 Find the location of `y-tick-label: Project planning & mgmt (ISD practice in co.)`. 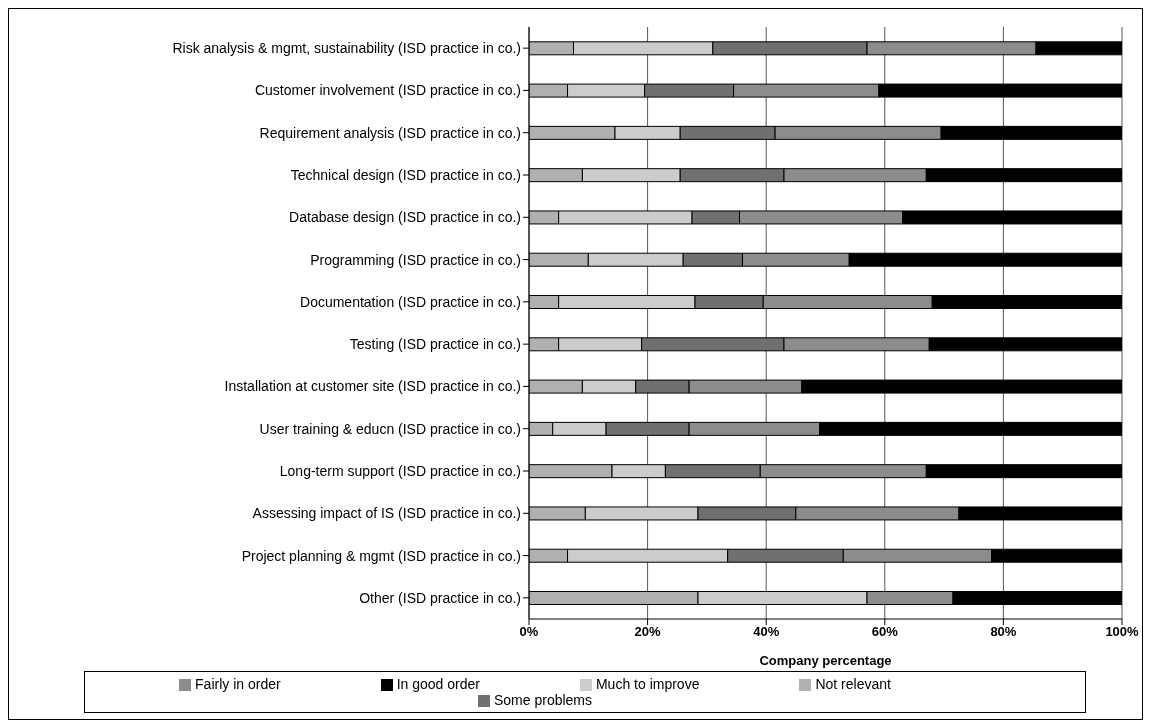

y-tick-label: Project planning & mgmt (ISD practice in co.) is located at coordinates (381, 555).